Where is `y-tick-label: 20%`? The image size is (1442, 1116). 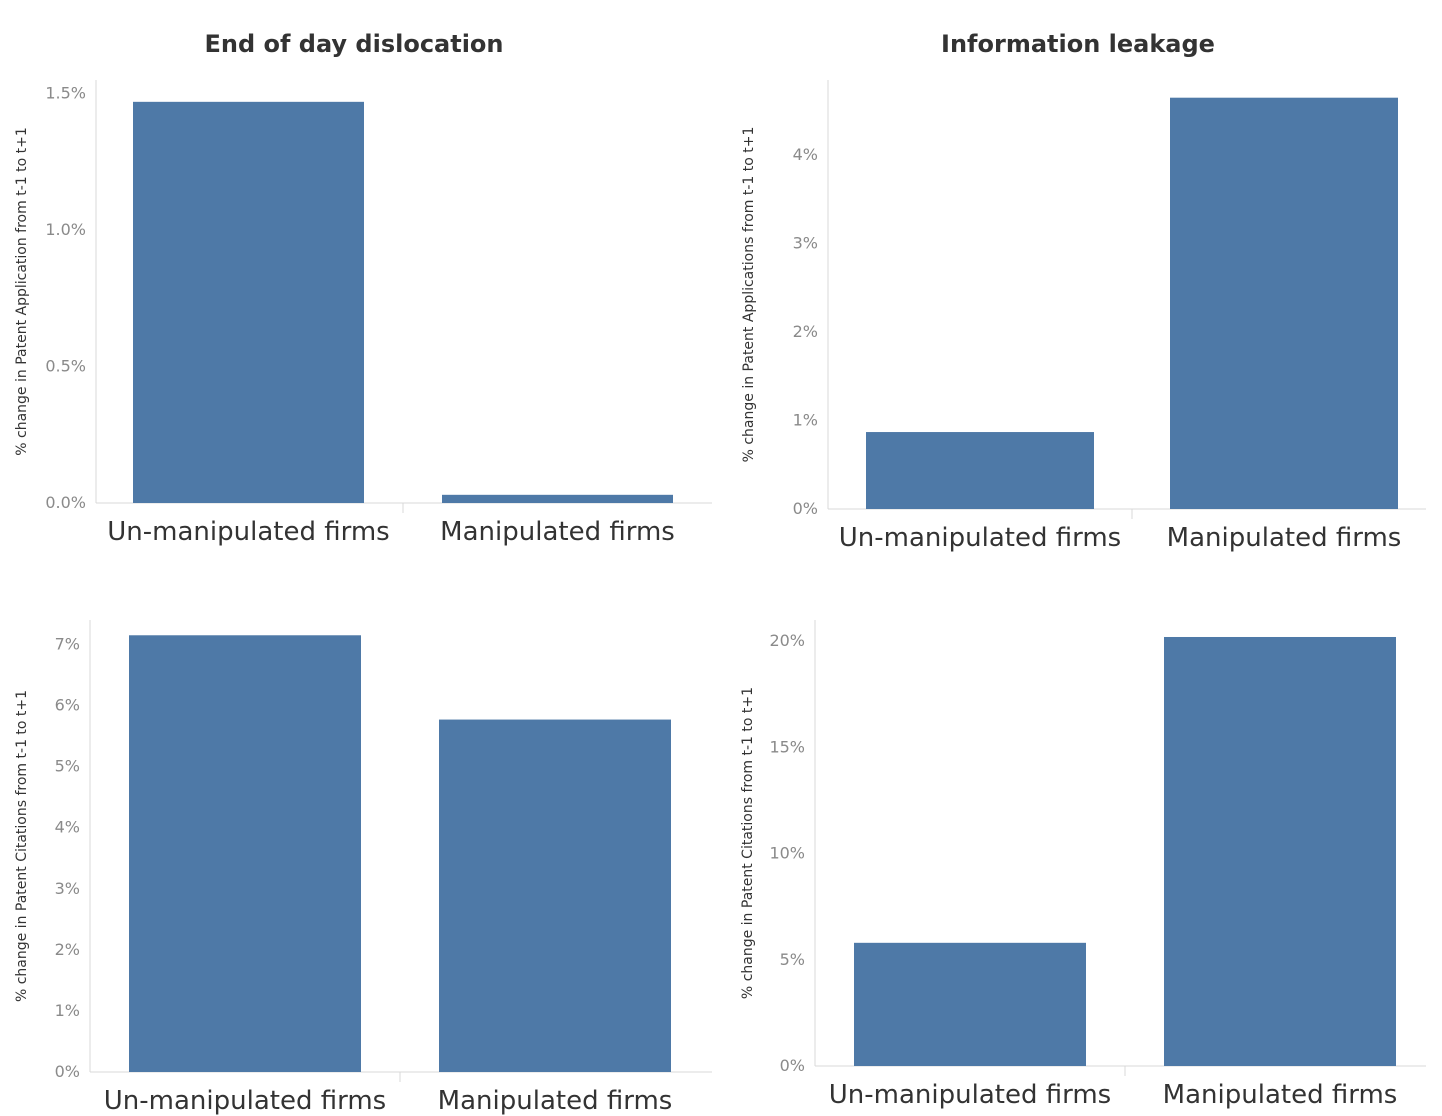
y-tick-label: 20% is located at coordinates (787, 640).